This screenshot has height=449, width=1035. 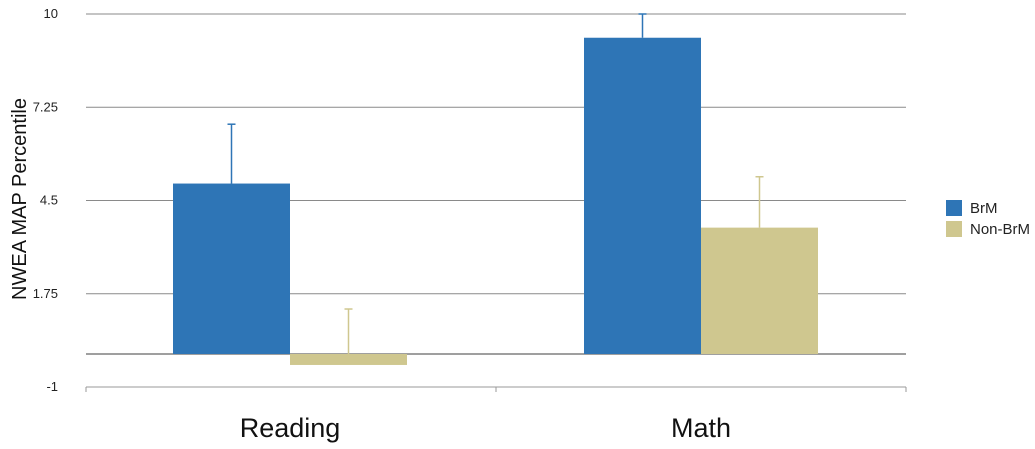 I want to click on x-category-label: Reading, so click(x=290, y=428).